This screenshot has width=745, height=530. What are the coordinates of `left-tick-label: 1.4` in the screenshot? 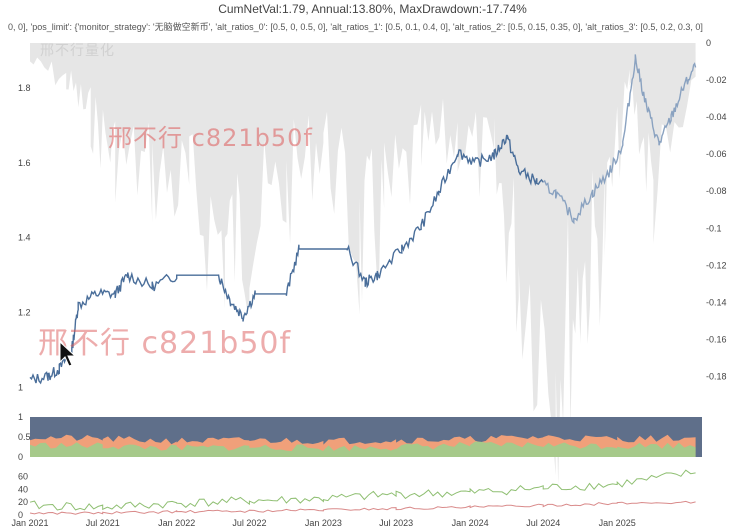 It's located at (24, 238).